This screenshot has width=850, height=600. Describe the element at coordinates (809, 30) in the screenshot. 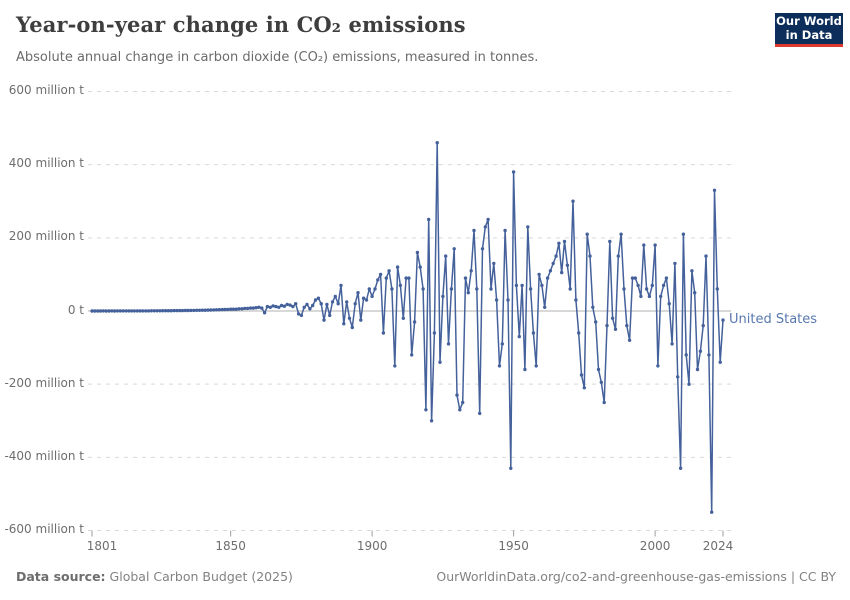

I see `owid-logo: Our World in Data` at that location.